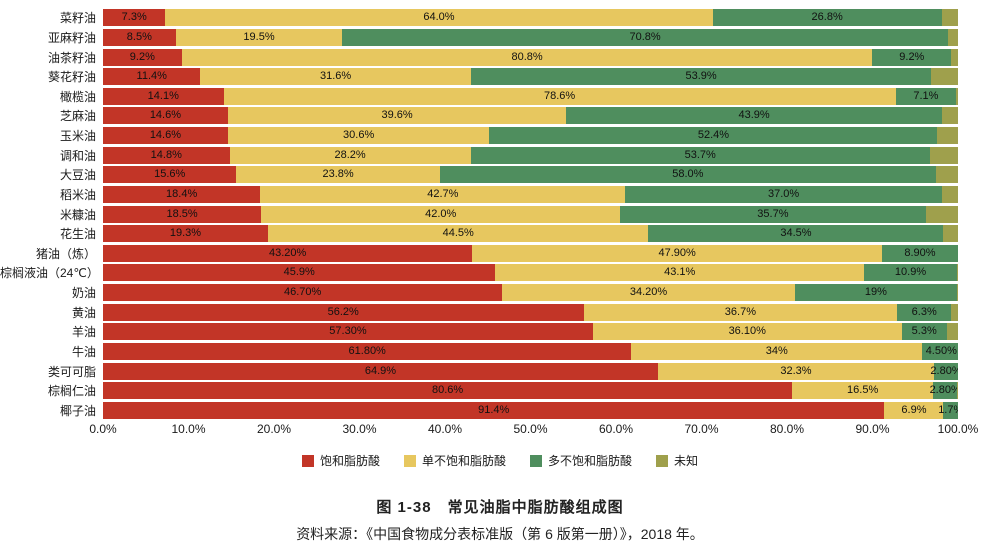 The image size is (1000, 554). What do you see at coordinates (77, 18) in the screenshot?
I see `category-label: 菜籽油` at bounding box center [77, 18].